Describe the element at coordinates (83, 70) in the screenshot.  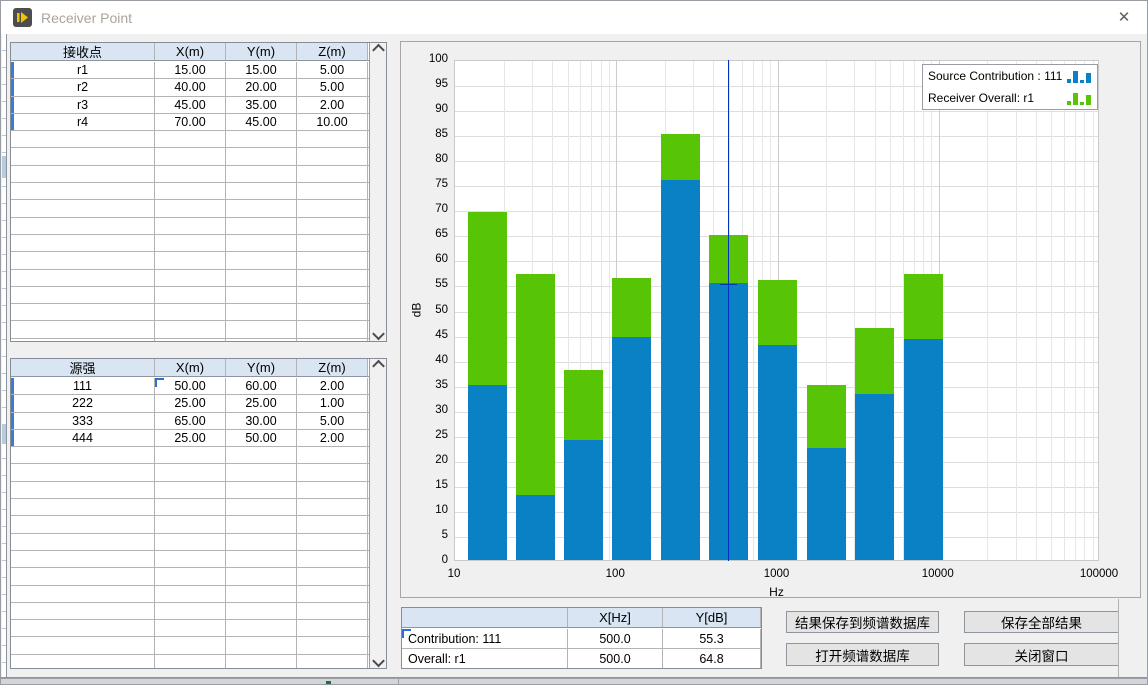
I see `table-cell: r1` at that location.